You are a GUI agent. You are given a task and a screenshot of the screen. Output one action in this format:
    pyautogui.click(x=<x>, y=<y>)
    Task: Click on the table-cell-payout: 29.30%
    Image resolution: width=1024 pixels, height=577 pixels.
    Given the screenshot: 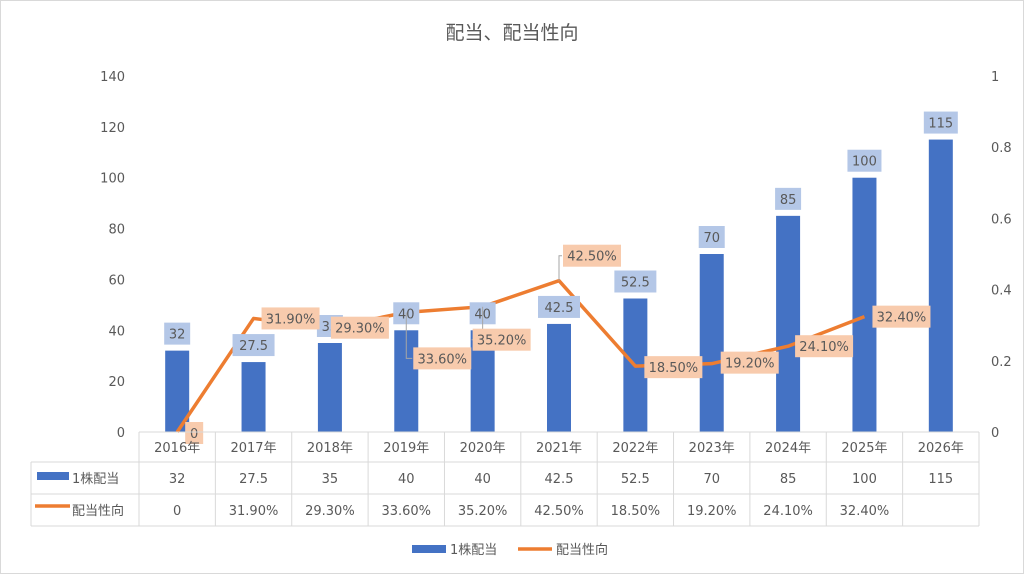 What is the action you would take?
    pyautogui.click(x=330, y=511)
    